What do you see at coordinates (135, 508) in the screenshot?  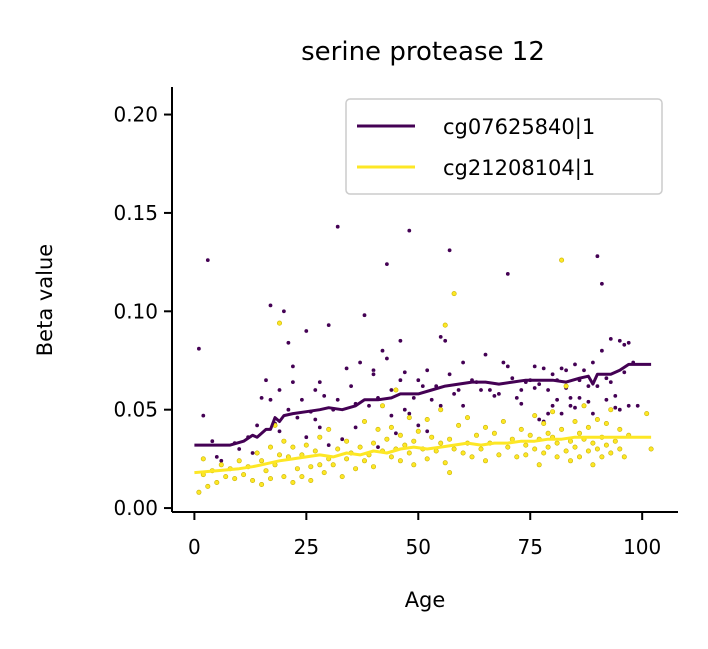 I see `y-tick-label: 0.00` at bounding box center [135, 508].